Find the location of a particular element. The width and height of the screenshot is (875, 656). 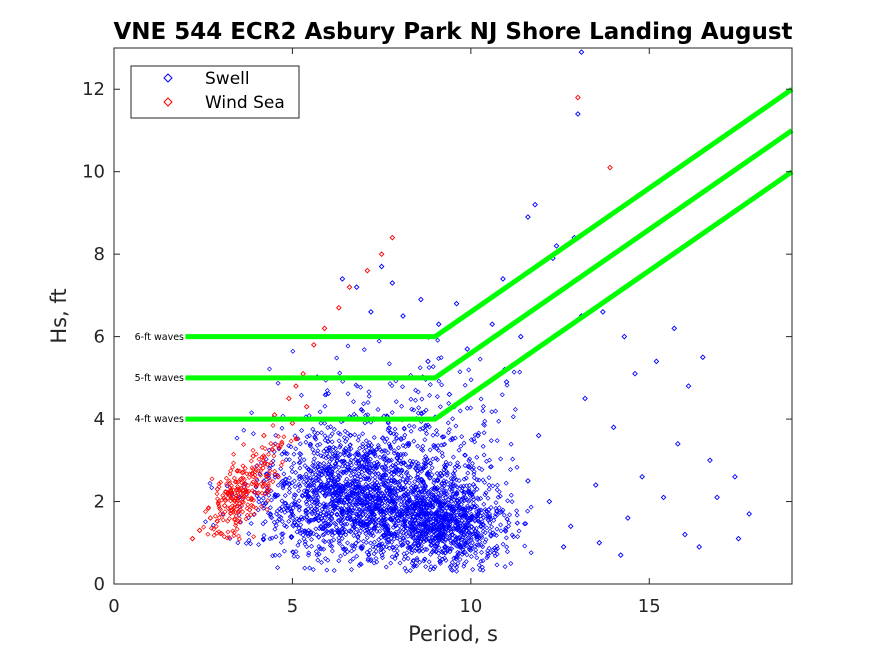

x-tick-label: 15 is located at coordinates (649, 606).